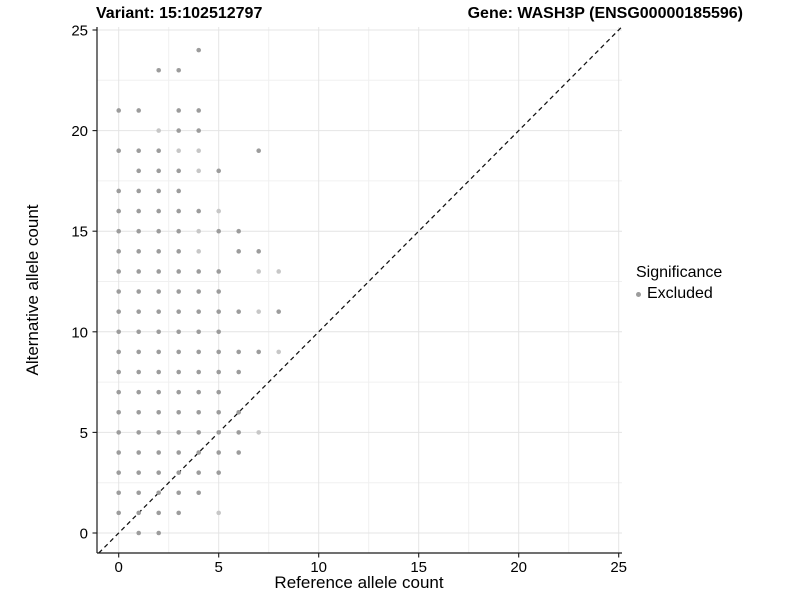 This screenshot has width=800, height=600. I want to click on legend-item-excluded: Excluded, so click(679, 294).